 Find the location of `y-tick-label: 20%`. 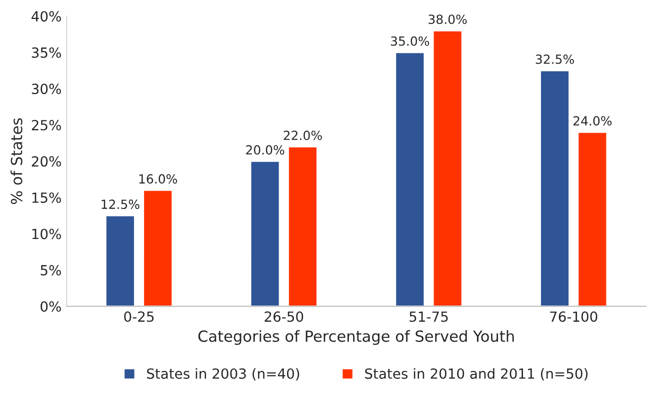

y-tick-label: 20% is located at coordinates (46, 161).